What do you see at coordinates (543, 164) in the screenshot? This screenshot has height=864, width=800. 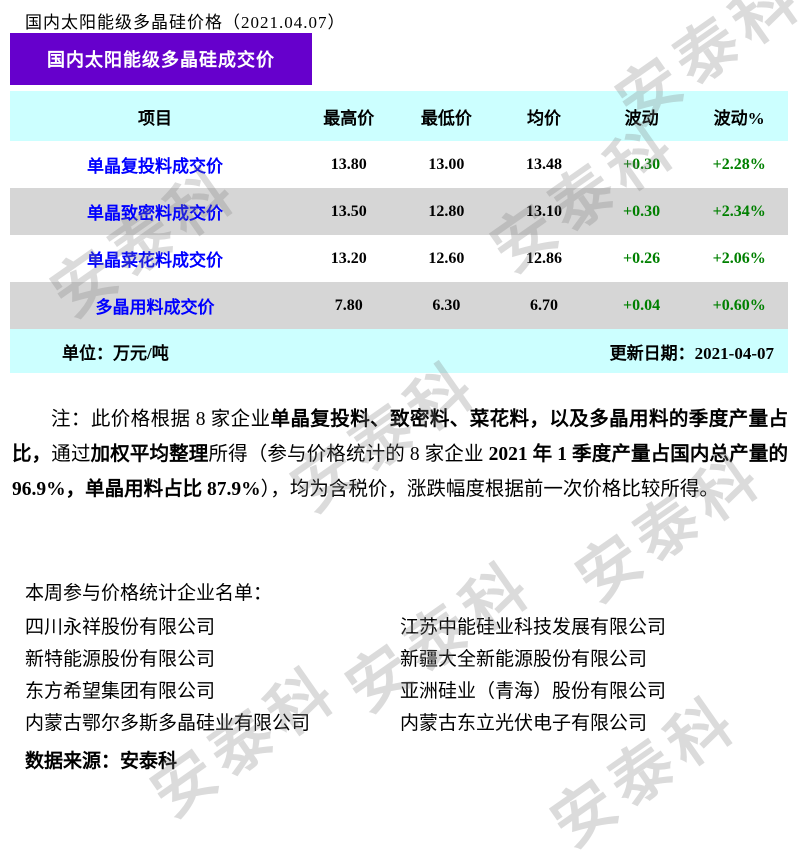 I see `row-avg: 13.48` at bounding box center [543, 164].